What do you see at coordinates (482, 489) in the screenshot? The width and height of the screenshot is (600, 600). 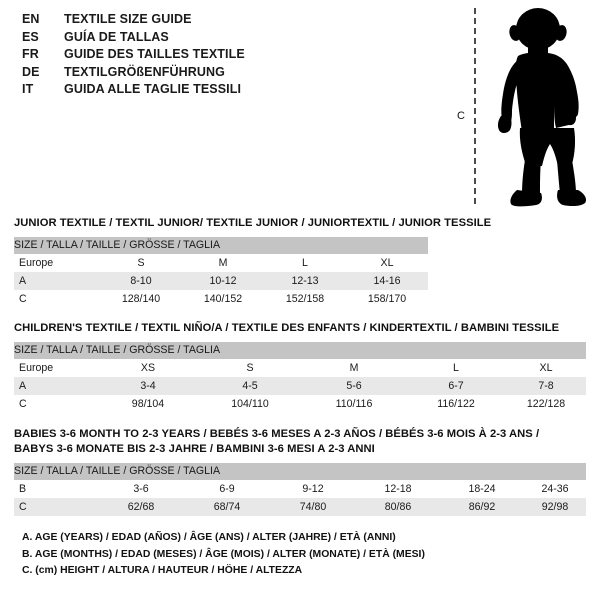 I see `cell: 18-24` at bounding box center [482, 489].